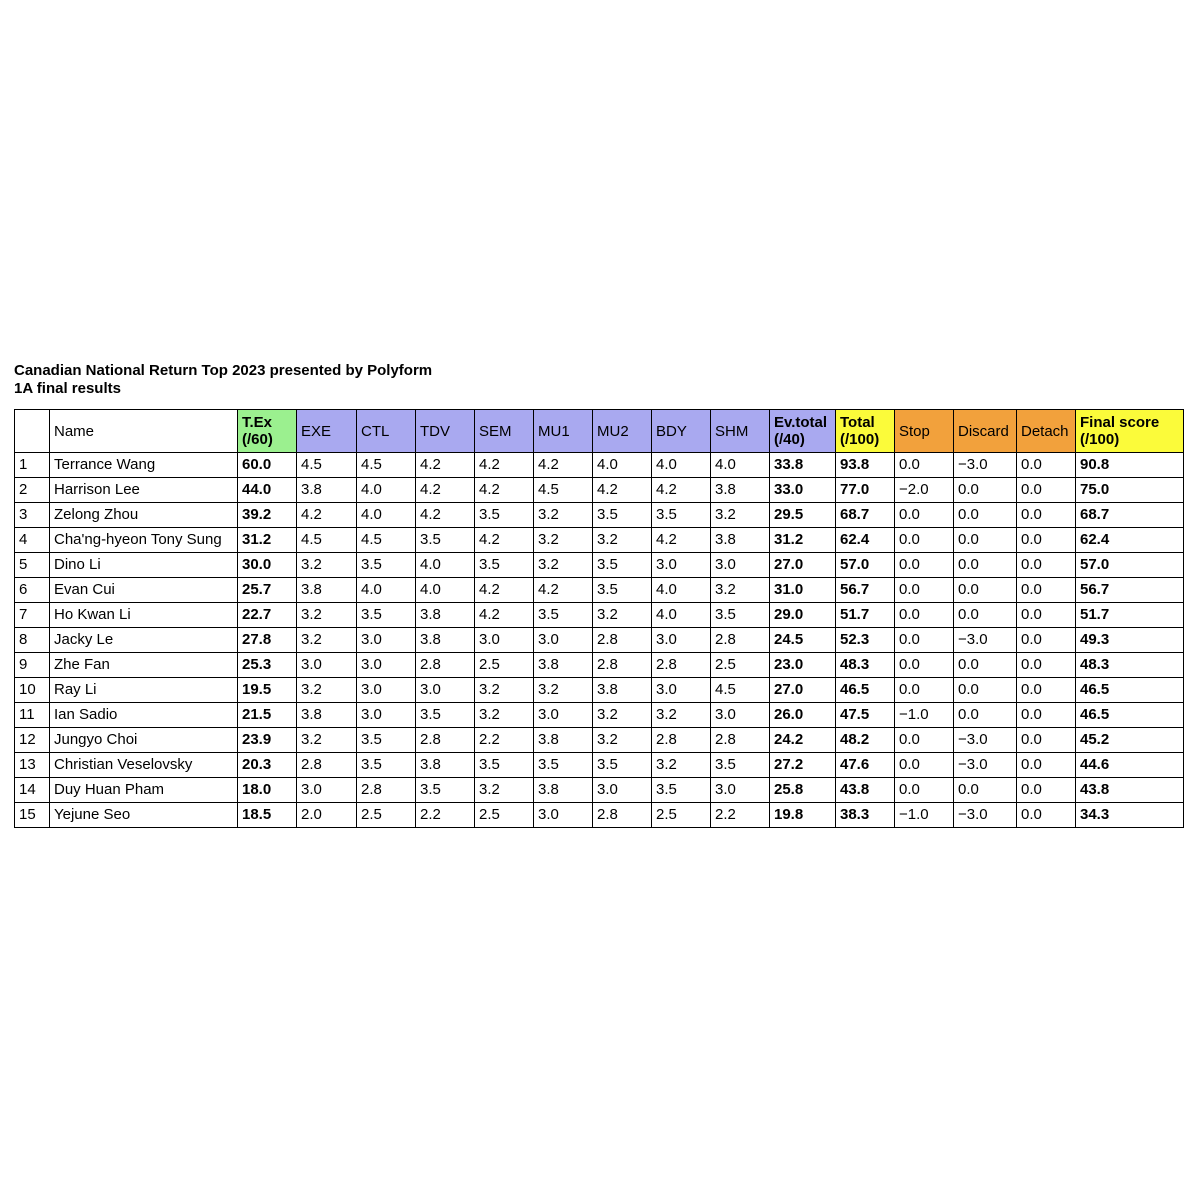 The image size is (1201, 1201). I want to click on column-header-final: Final score (/100), so click(1129, 431).